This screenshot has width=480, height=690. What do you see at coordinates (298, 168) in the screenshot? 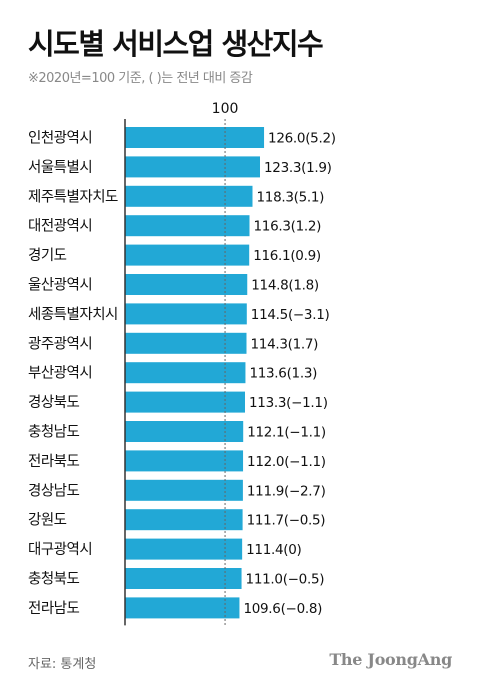
I see `data-label: 123.3(1.9)` at bounding box center [298, 168].